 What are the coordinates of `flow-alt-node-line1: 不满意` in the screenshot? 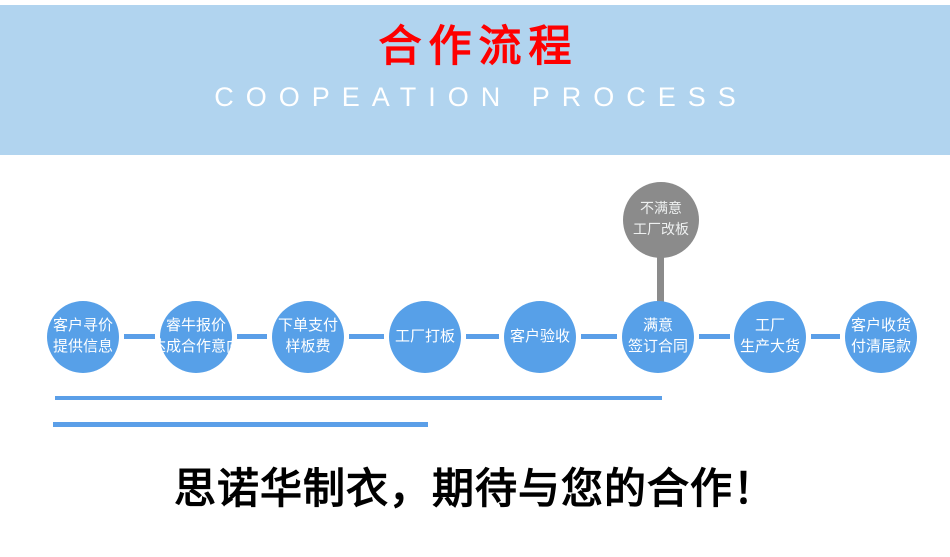 It's located at (661, 209).